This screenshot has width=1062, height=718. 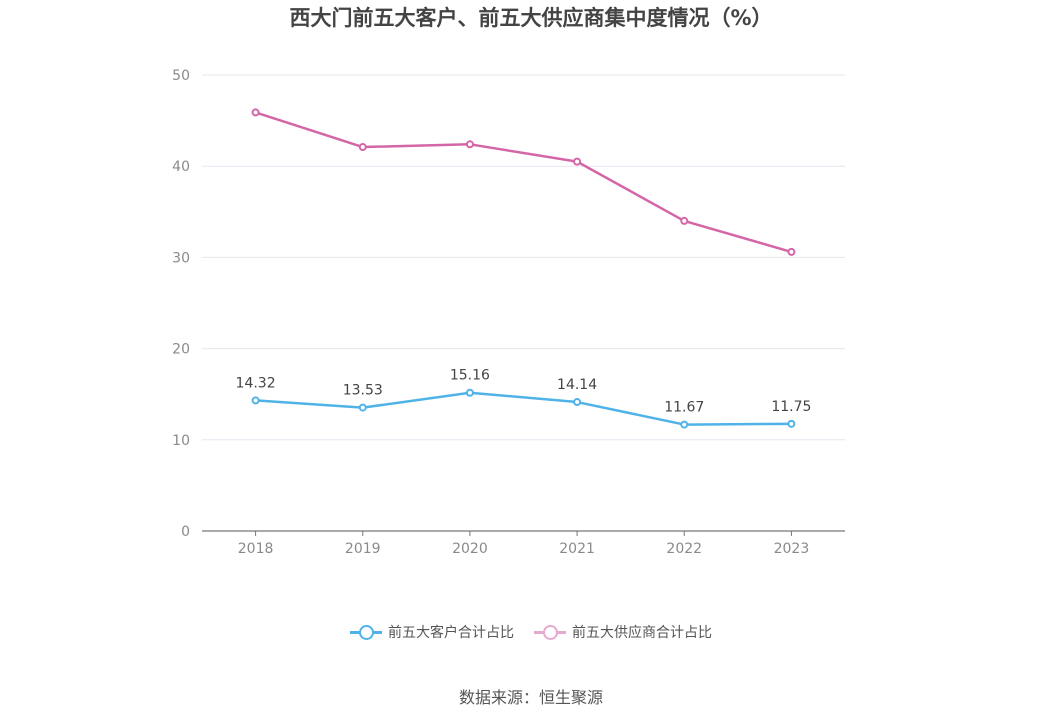 I want to click on legend-item-suppliers: 前五大供应商合计占比, so click(x=623, y=632).